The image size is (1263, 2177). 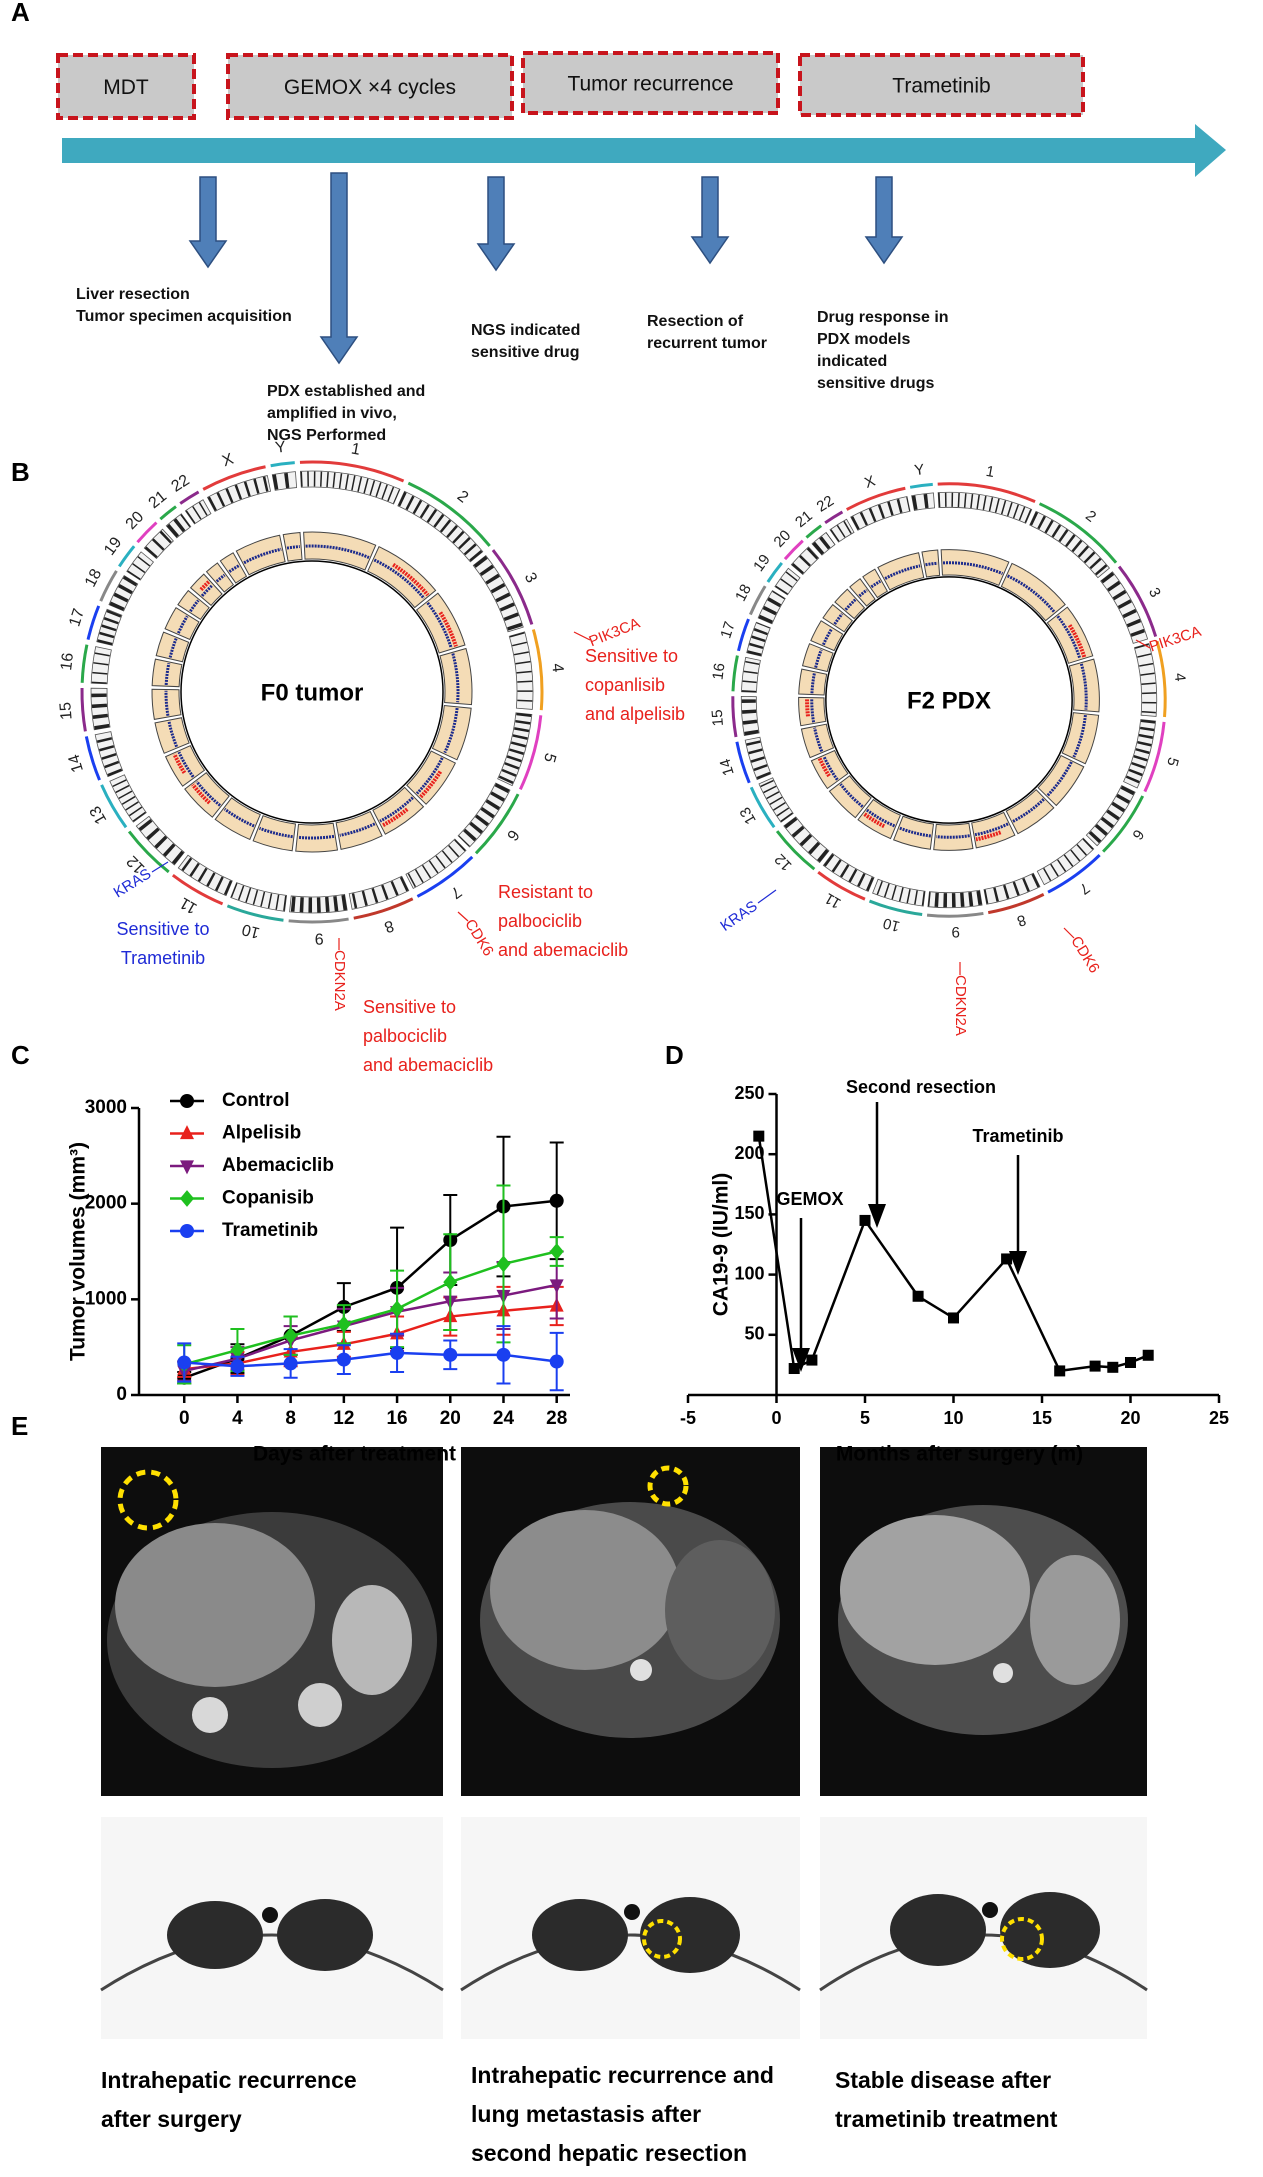 What do you see at coordinates (312, 692) in the screenshot?
I see `circos-title: F0 tumor` at bounding box center [312, 692].